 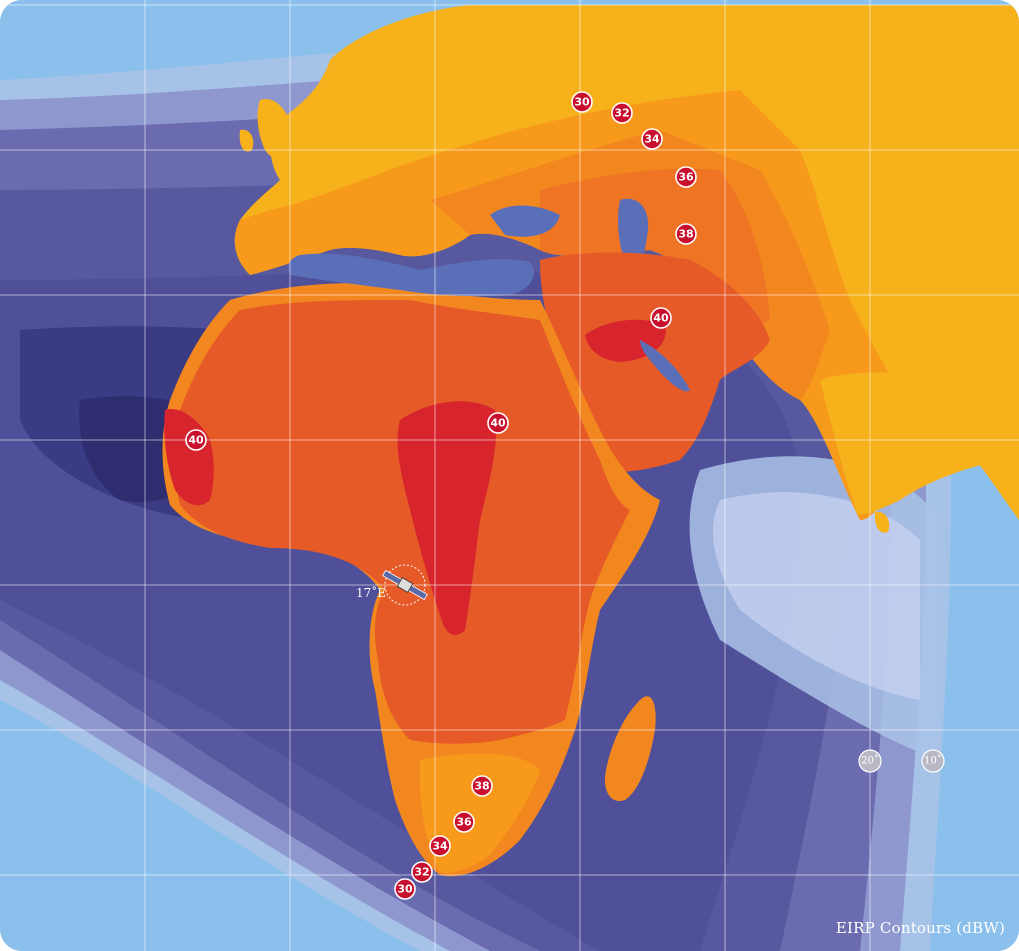 What do you see at coordinates (901, 761) in the screenshot?
I see `elevation-markers: 20˚ 10˚` at bounding box center [901, 761].